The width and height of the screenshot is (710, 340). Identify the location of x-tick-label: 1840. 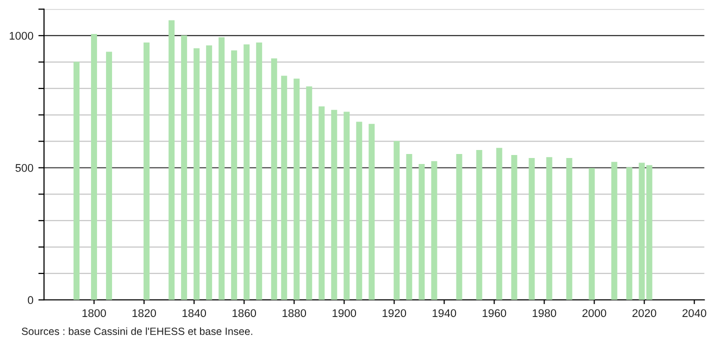
(194, 313).